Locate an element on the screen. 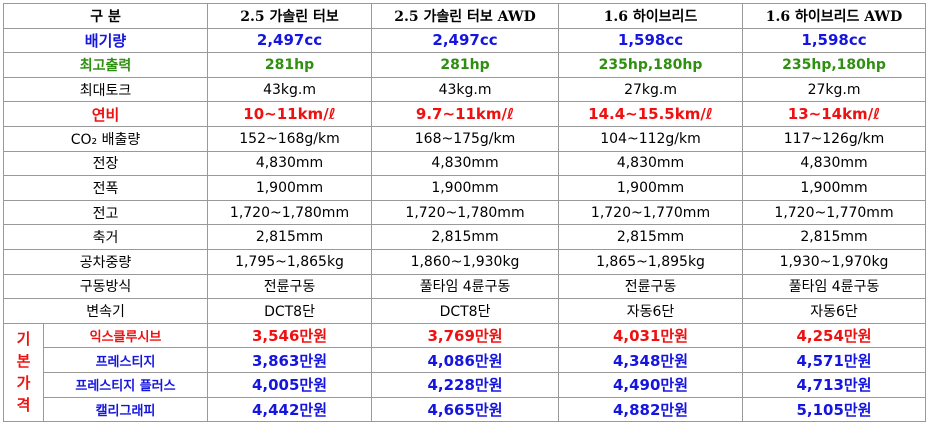 This screenshot has width=929, height=440. price-group-label: 기본가격 is located at coordinates (23, 372).